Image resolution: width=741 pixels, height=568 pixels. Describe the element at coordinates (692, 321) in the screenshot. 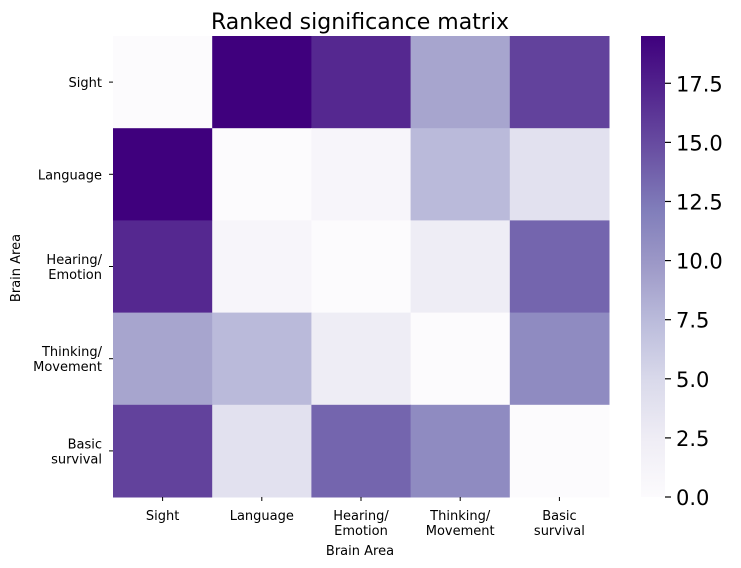

I see `colorbar-tick-label: 7.5` at that location.